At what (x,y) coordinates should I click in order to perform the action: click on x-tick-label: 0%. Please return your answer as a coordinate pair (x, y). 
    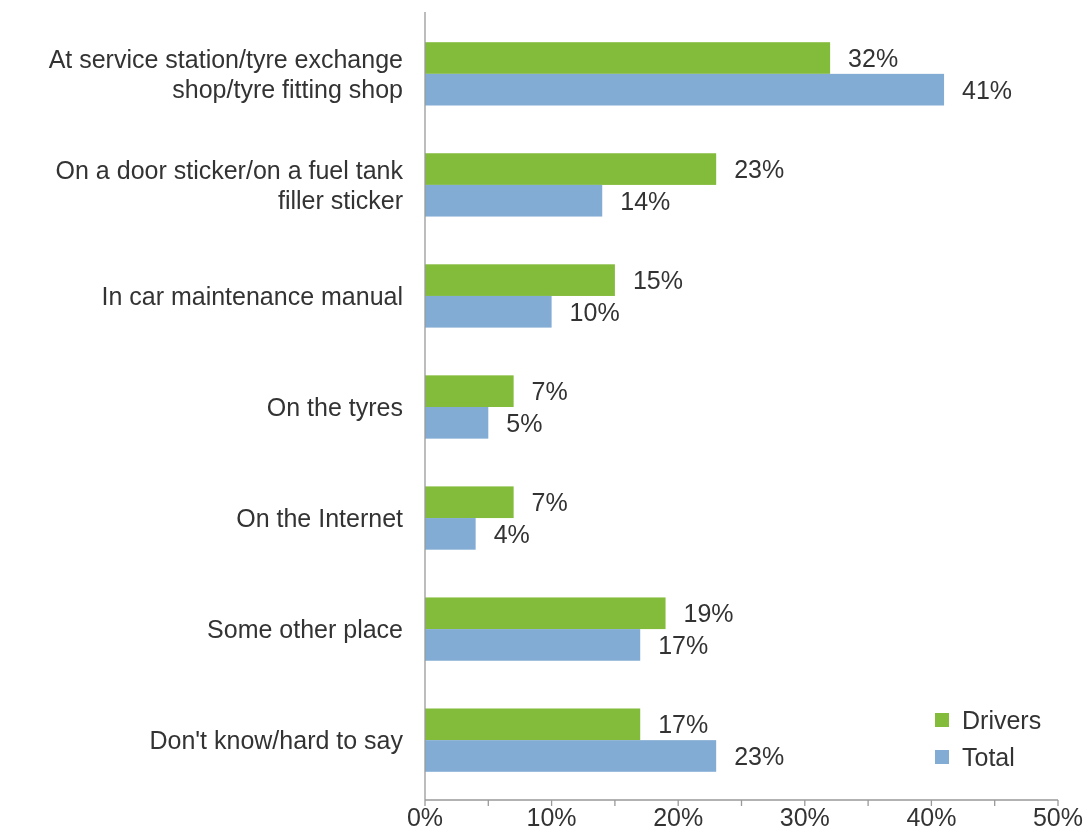
    Looking at the image, I should click on (425, 817).